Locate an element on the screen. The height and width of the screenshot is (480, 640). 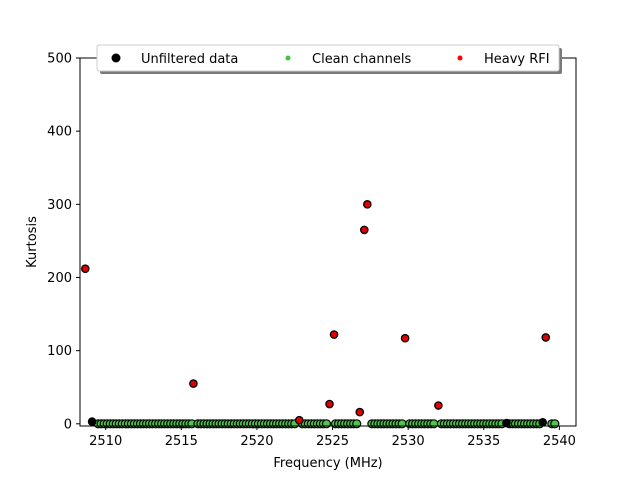
x-tick-label: 2530 is located at coordinates (408, 441).